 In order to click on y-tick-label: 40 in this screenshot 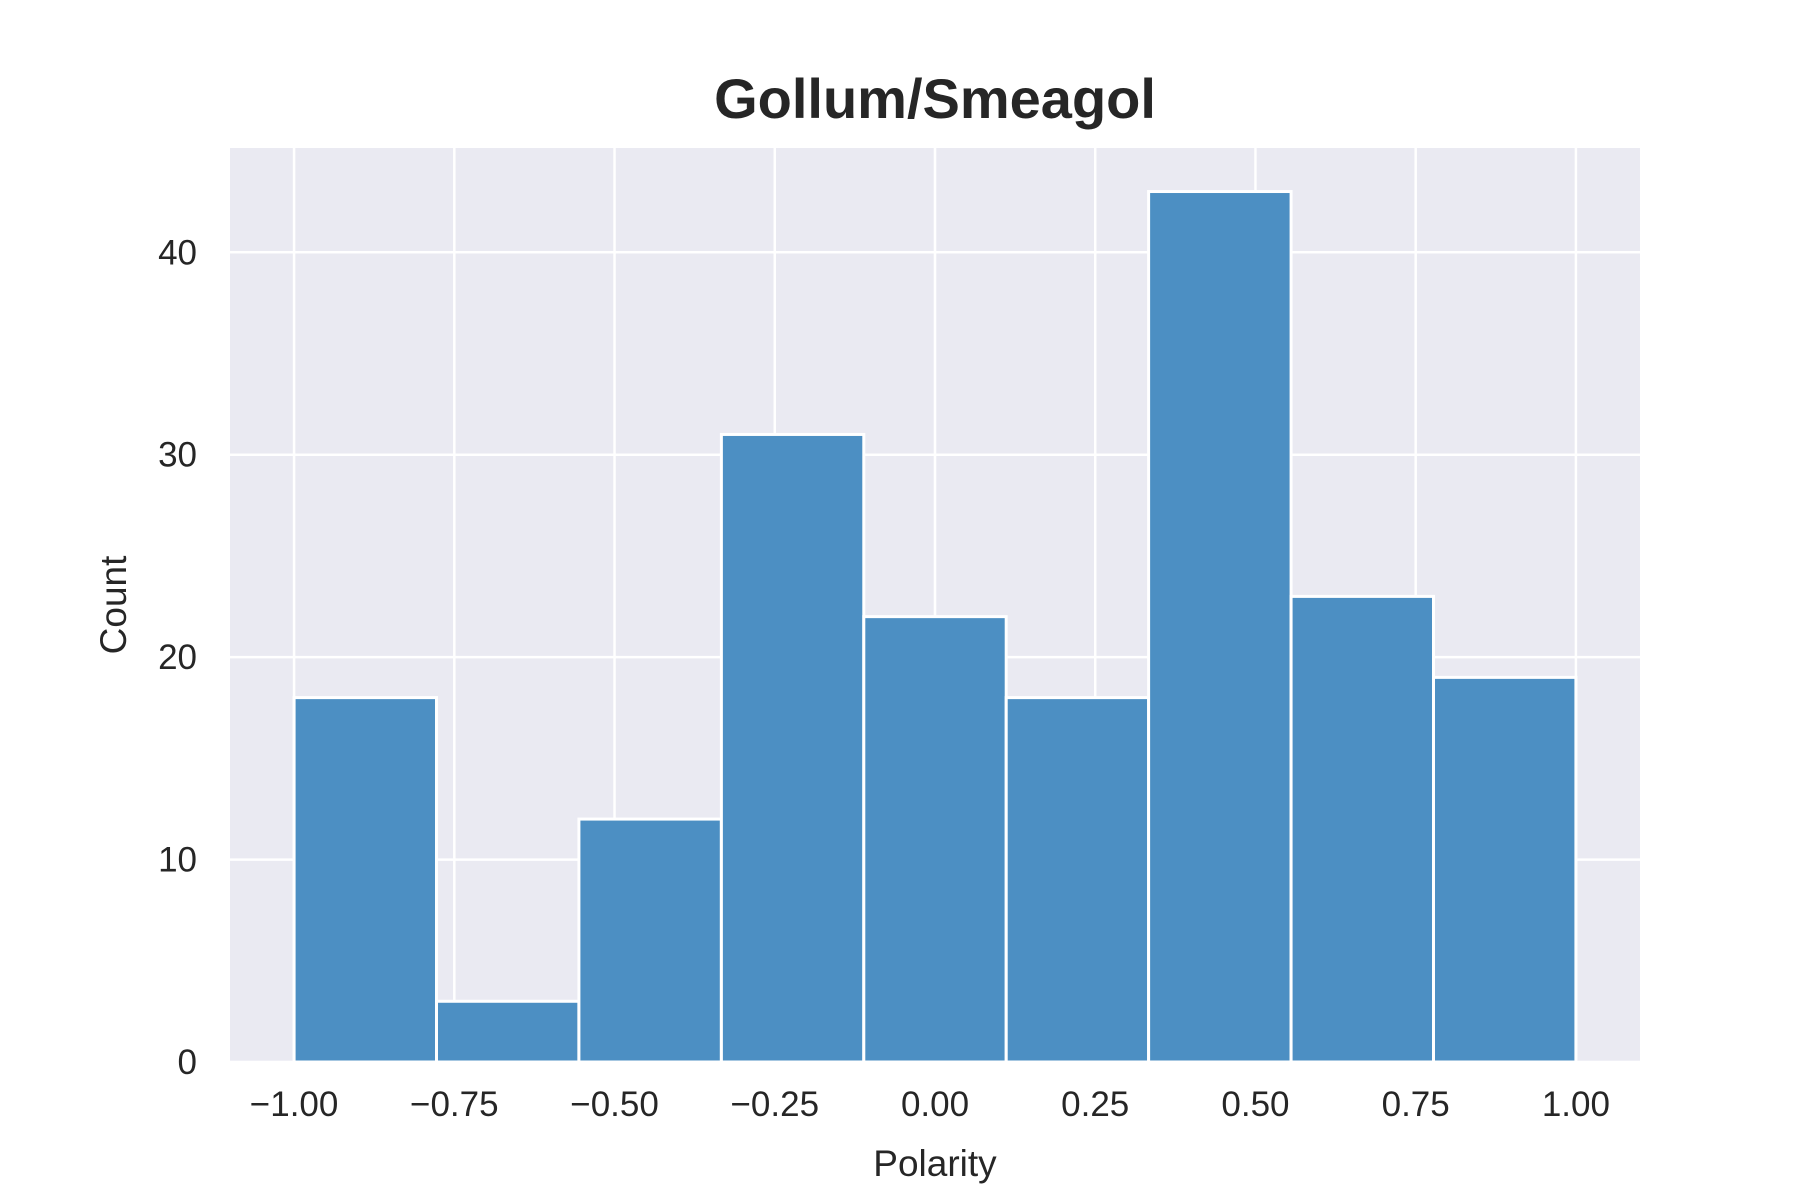, I will do `click(177, 252)`.